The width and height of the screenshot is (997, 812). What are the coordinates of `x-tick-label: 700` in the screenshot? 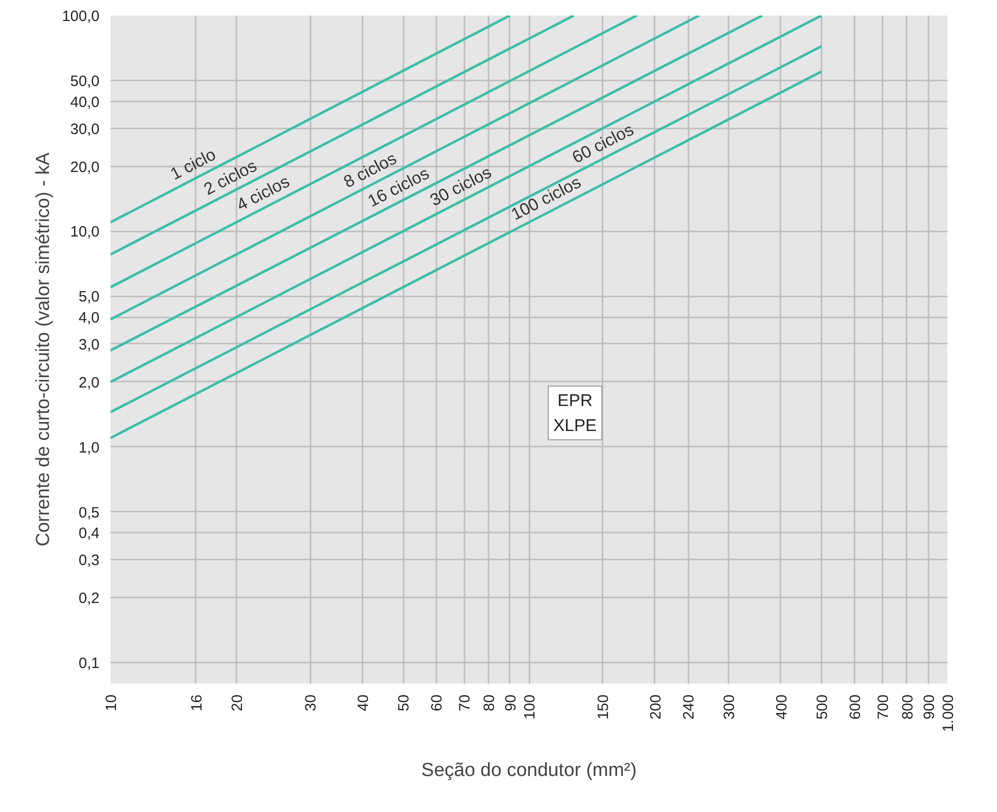 It's located at (883, 707).